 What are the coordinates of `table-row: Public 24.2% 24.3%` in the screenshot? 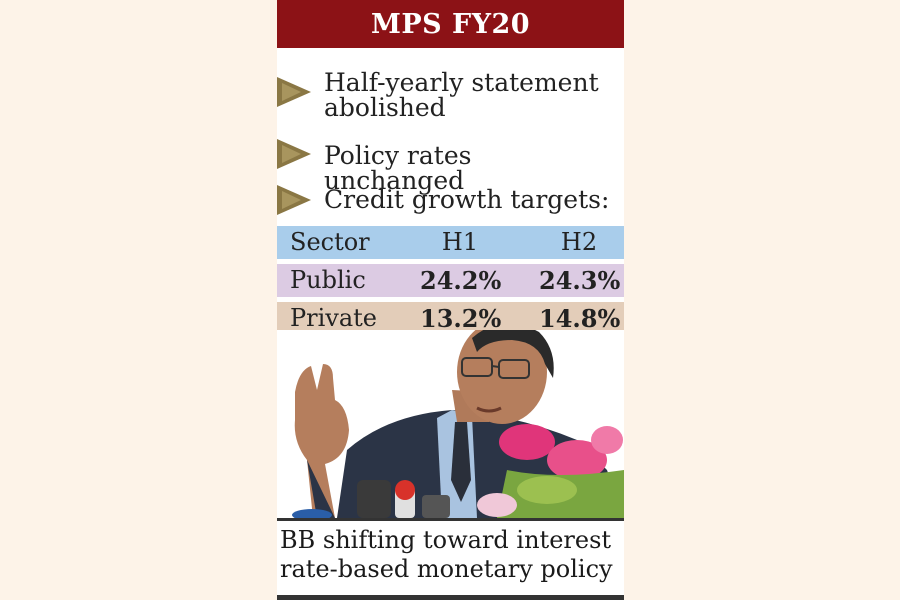 It's located at (450, 280).